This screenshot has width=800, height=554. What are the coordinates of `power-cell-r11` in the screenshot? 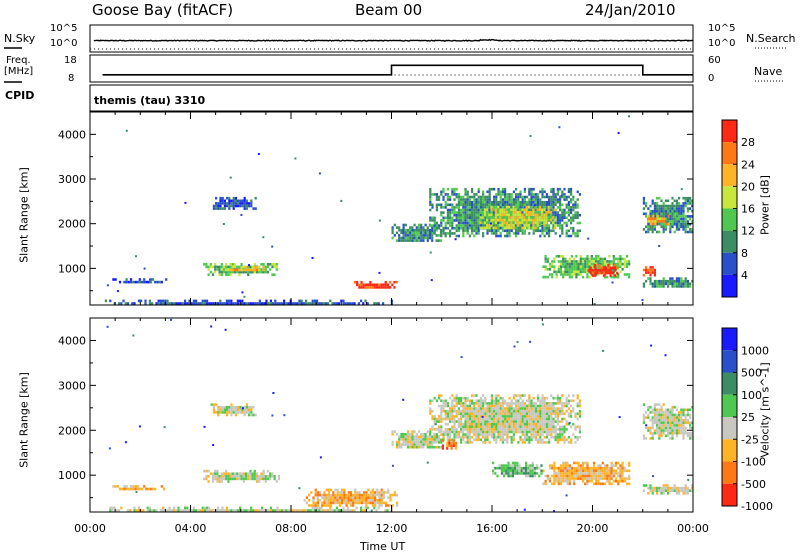 It's located at (646, 270).